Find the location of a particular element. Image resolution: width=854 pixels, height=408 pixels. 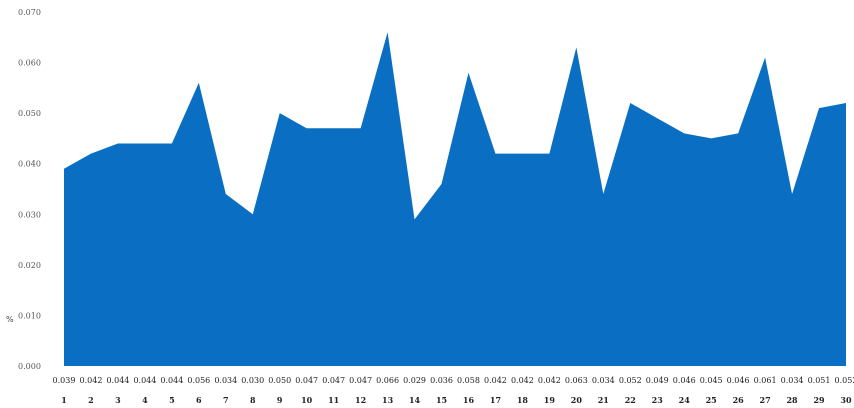

data-label: 0.036 is located at coordinates (441, 380).